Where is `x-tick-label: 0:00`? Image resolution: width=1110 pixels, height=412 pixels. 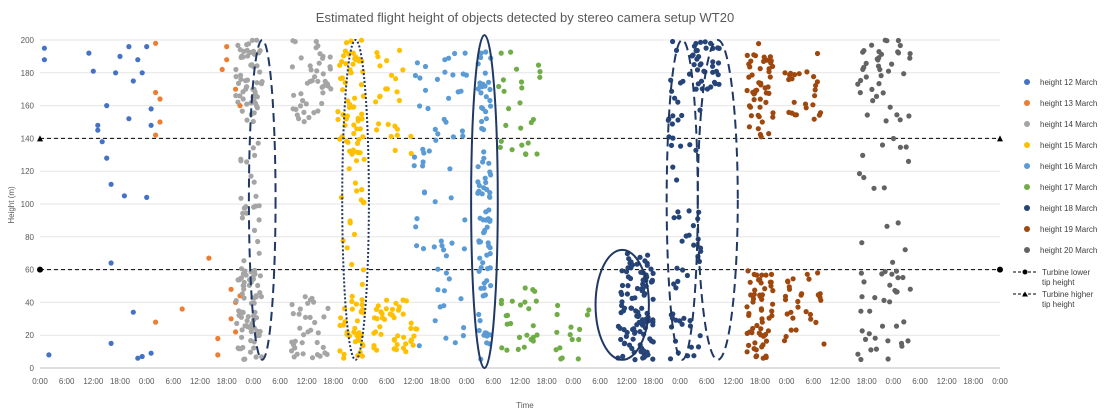 x-tick-label: 0:00 is located at coordinates (467, 381).